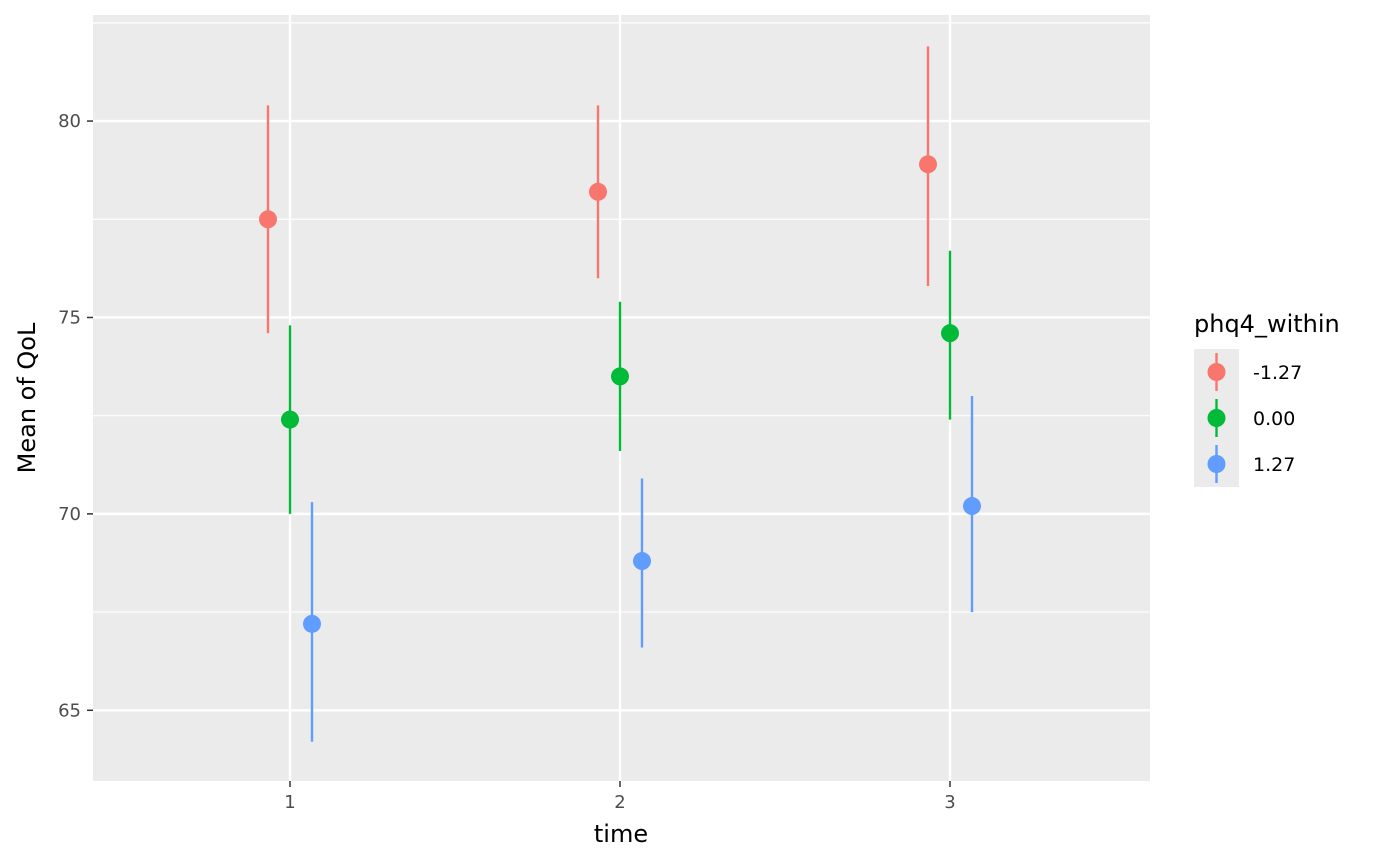 The image size is (1400, 865). What do you see at coordinates (69, 514) in the screenshot?
I see `y-tick-label: 70` at bounding box center [69, 514].